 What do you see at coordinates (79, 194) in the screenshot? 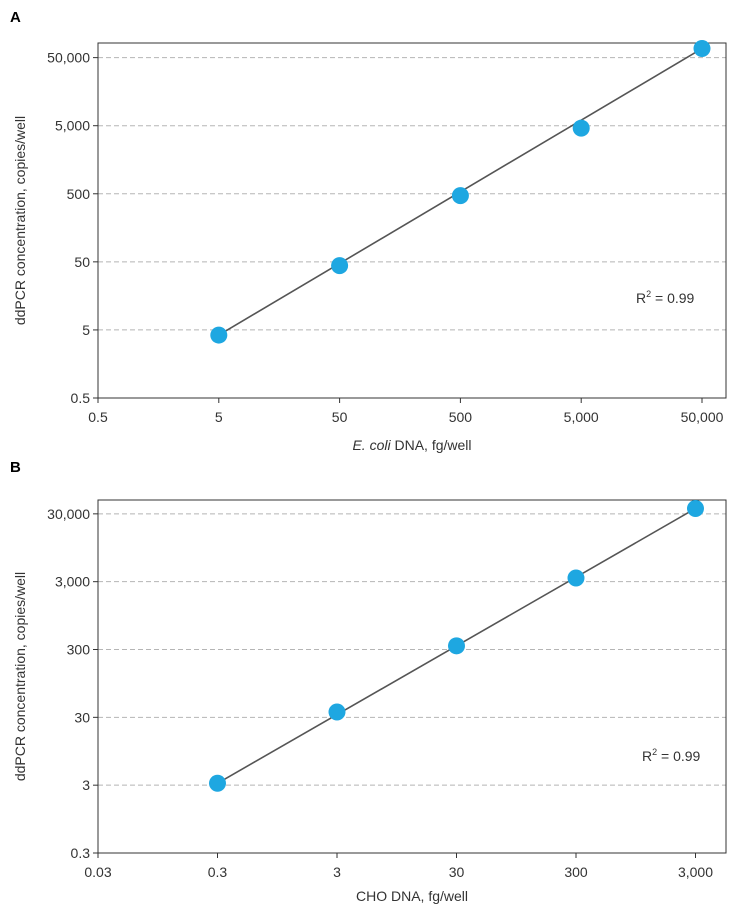
I see `y-tick-label: 500` at bounding box center [79, 194].